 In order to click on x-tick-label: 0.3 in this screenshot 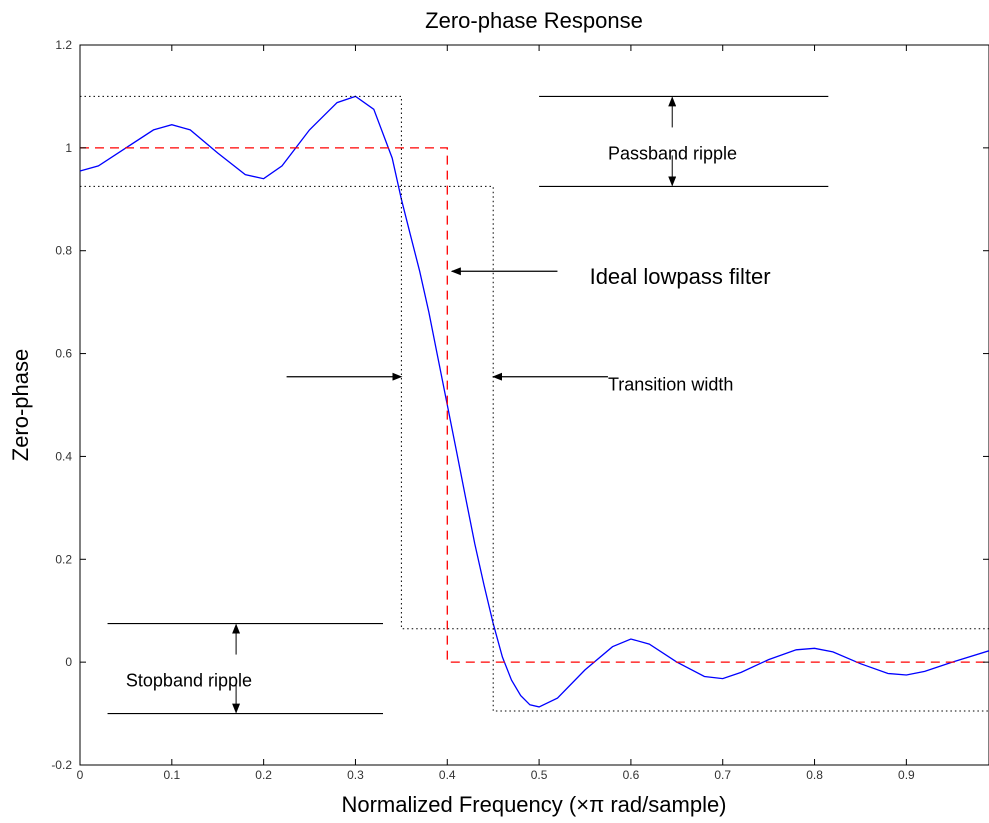, I will do `click(355, 775)`.